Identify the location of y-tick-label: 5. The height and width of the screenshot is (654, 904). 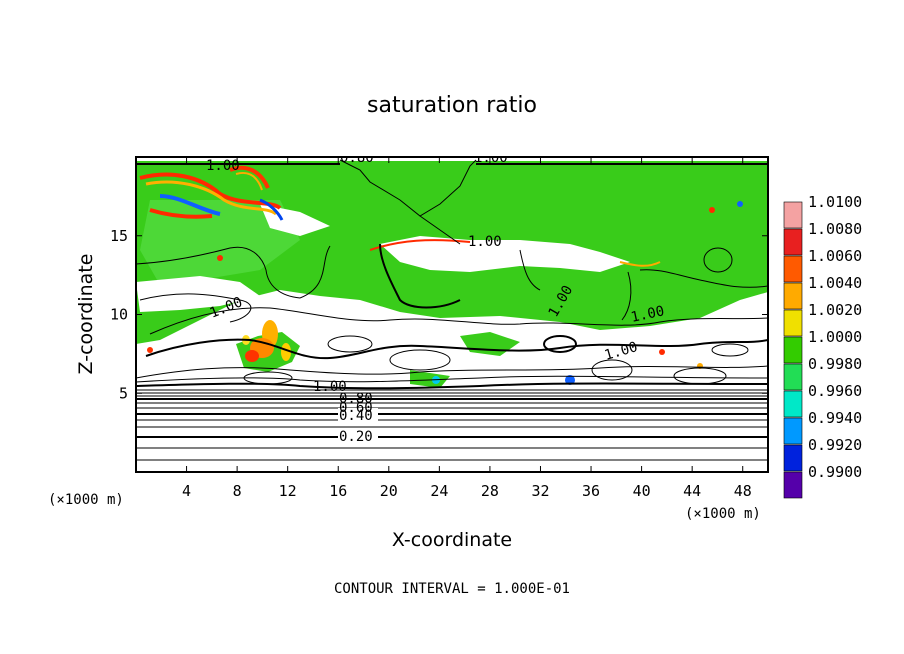
(123, 393).